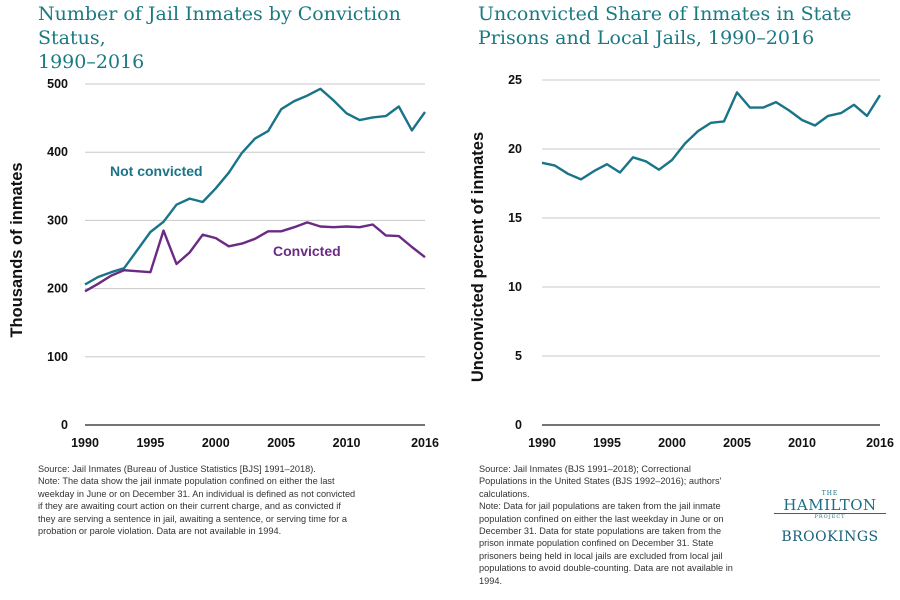 This screenshot has width=900, height=600. What do you see at coordinates (85, 443) in the screenshot?
I see `left-x-tick-label: 1990` at bounding box center [85, 443].